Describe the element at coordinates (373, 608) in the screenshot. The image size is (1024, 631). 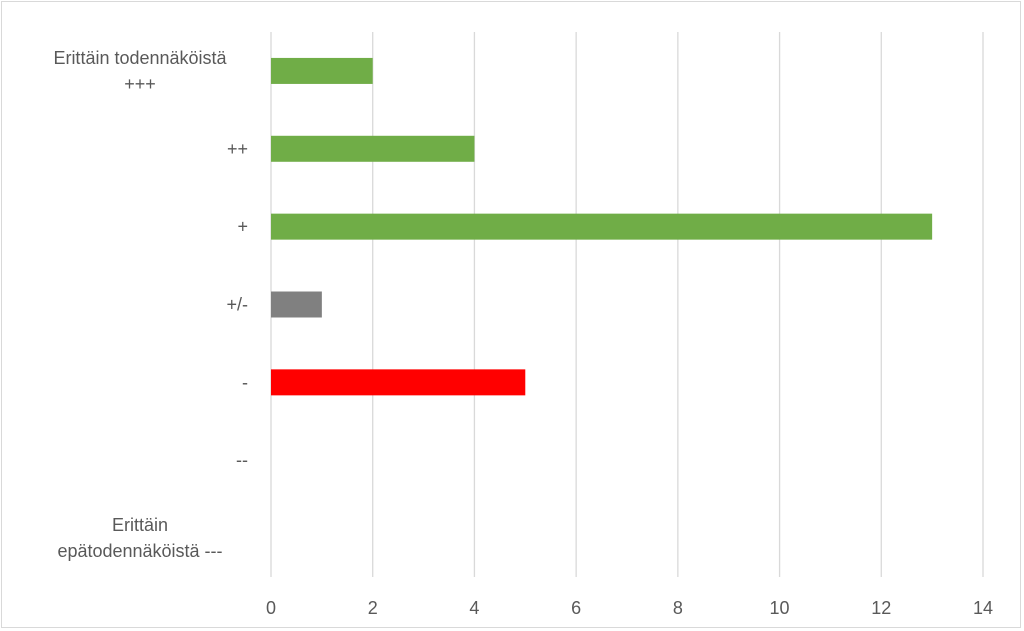
I see `x-tick-label: 2` at that location.